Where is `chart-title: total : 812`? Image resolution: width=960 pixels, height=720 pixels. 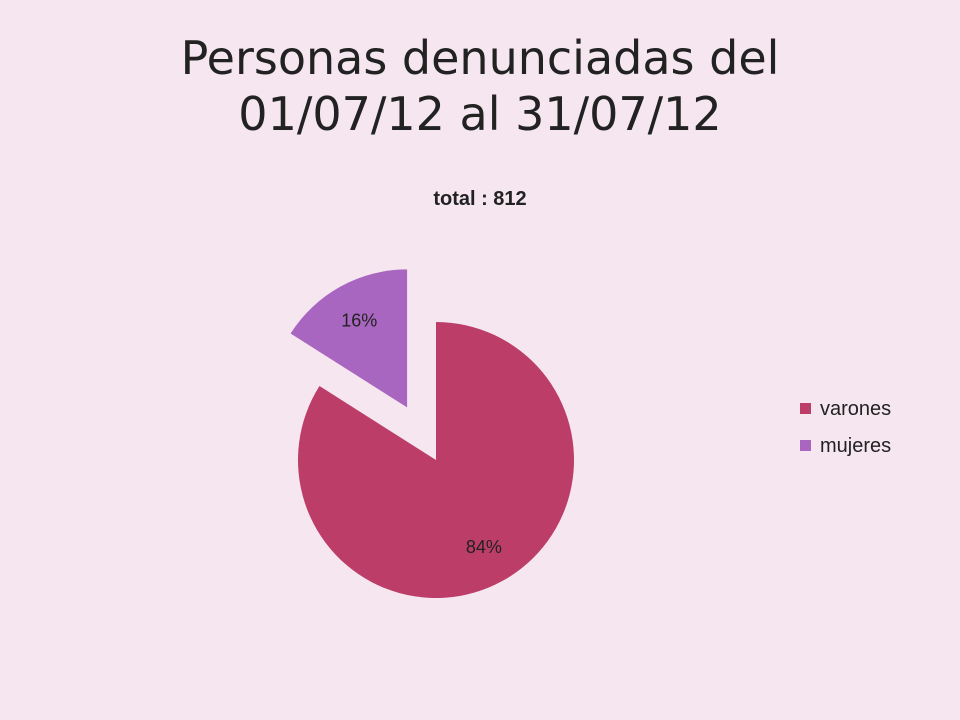
chart-title: total : 812 is located at coordinates (479, 199).